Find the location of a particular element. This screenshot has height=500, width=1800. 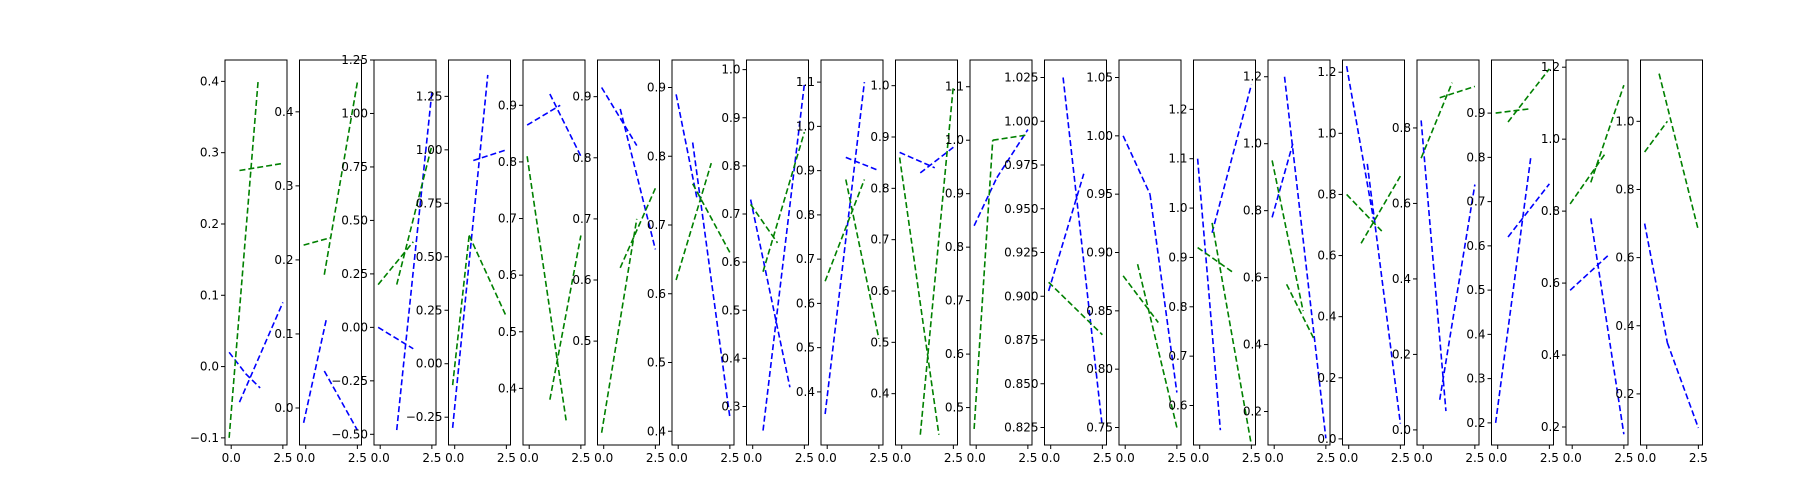

panel-14-ytick-label: 0.6 is located at coordinates (1177, 406).